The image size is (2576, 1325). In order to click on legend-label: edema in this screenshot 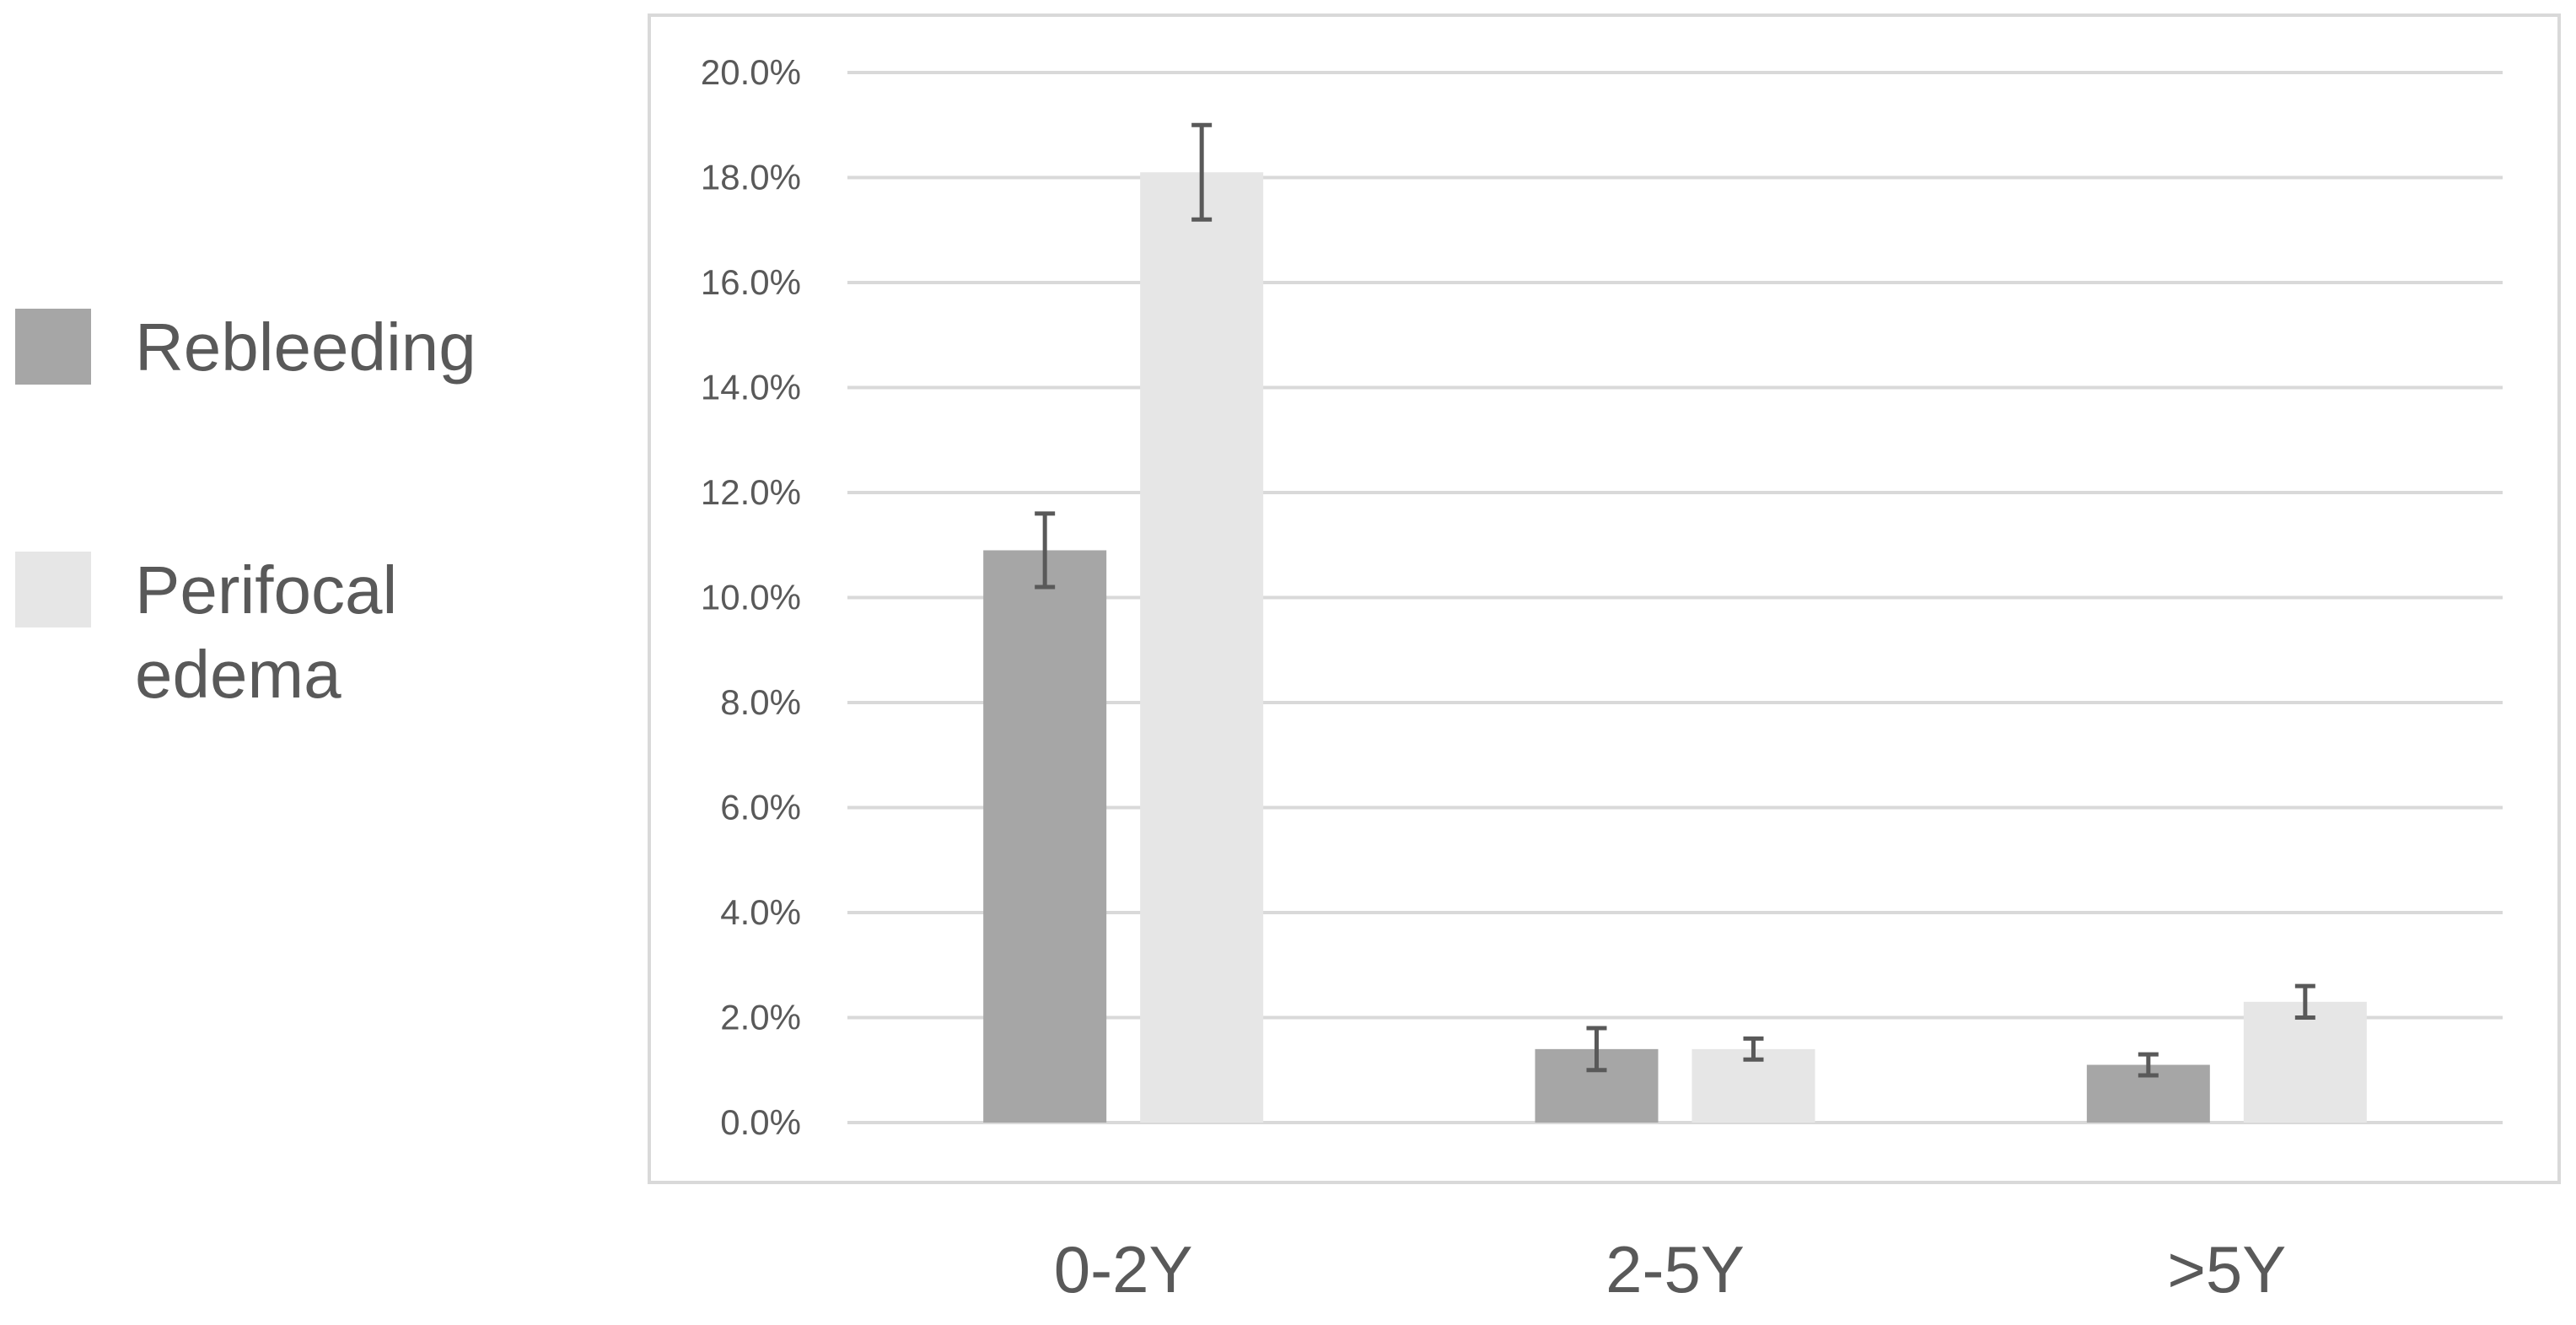, I will do `click(238, 674)`.